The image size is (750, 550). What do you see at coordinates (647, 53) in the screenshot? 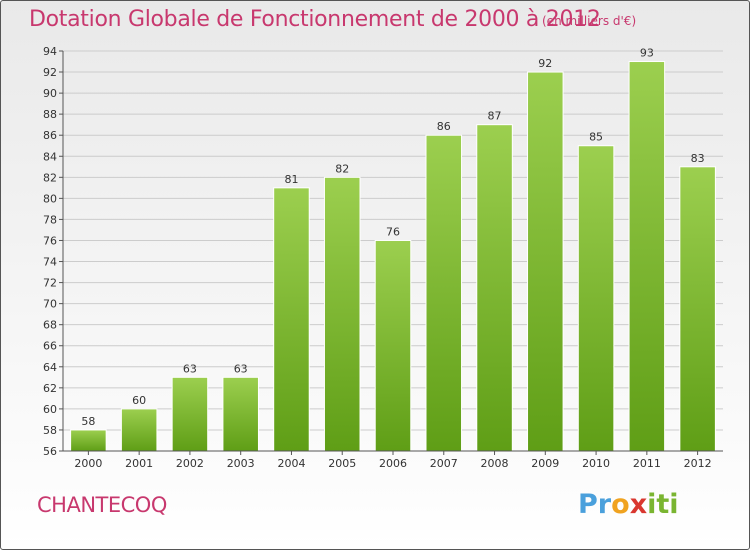
I see `data-label: 93` at bounding box center [647, 53].